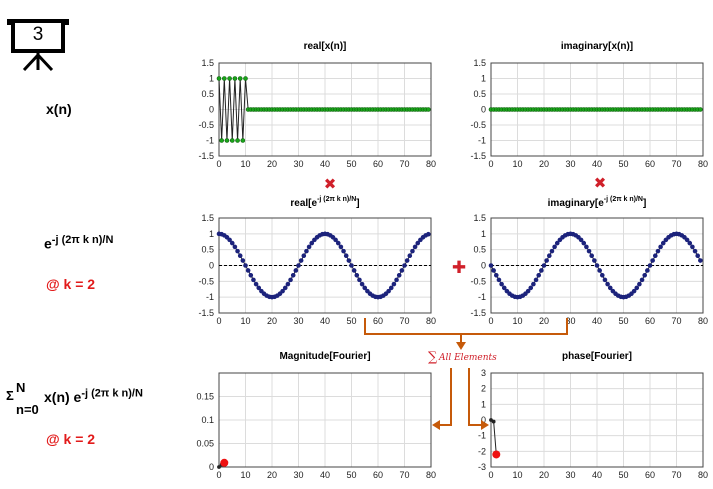 The image size is (713, 489). I want to click on y-tick-label: -0.5, so click(206, 125).